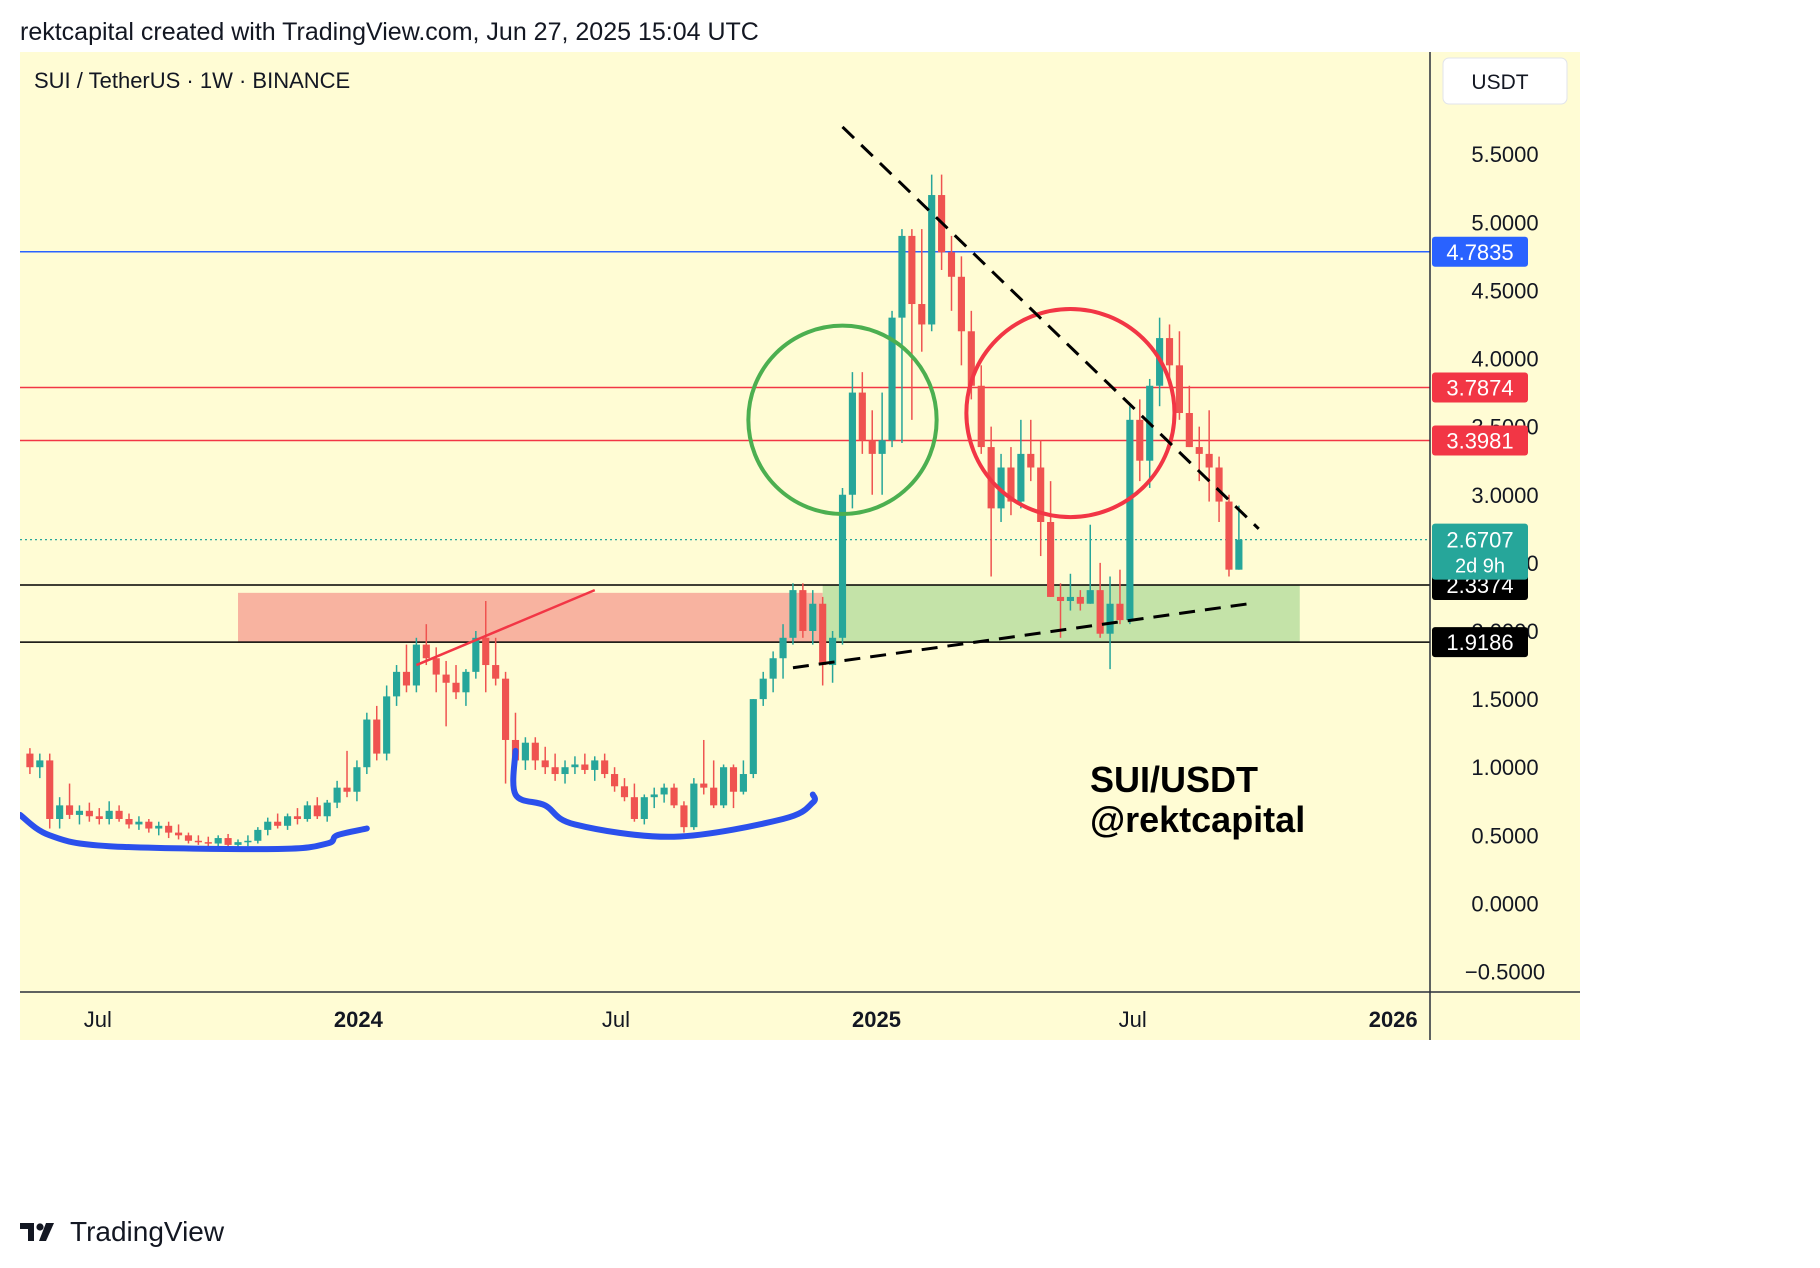 This screenshot has height=1268, width=1820. What do you see at coordinates (147, 1231) in the screenshot?
I see `tradingview-brand: TradingView` at bounding box center [147, 1231].